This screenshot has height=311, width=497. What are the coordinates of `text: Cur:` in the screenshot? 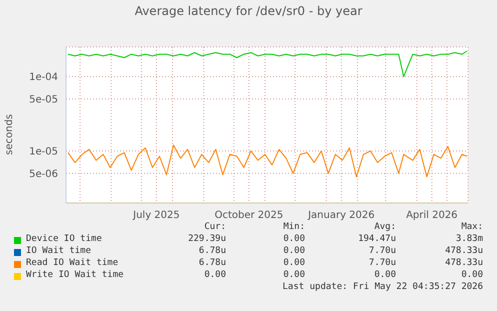 It's located at (215, 227).